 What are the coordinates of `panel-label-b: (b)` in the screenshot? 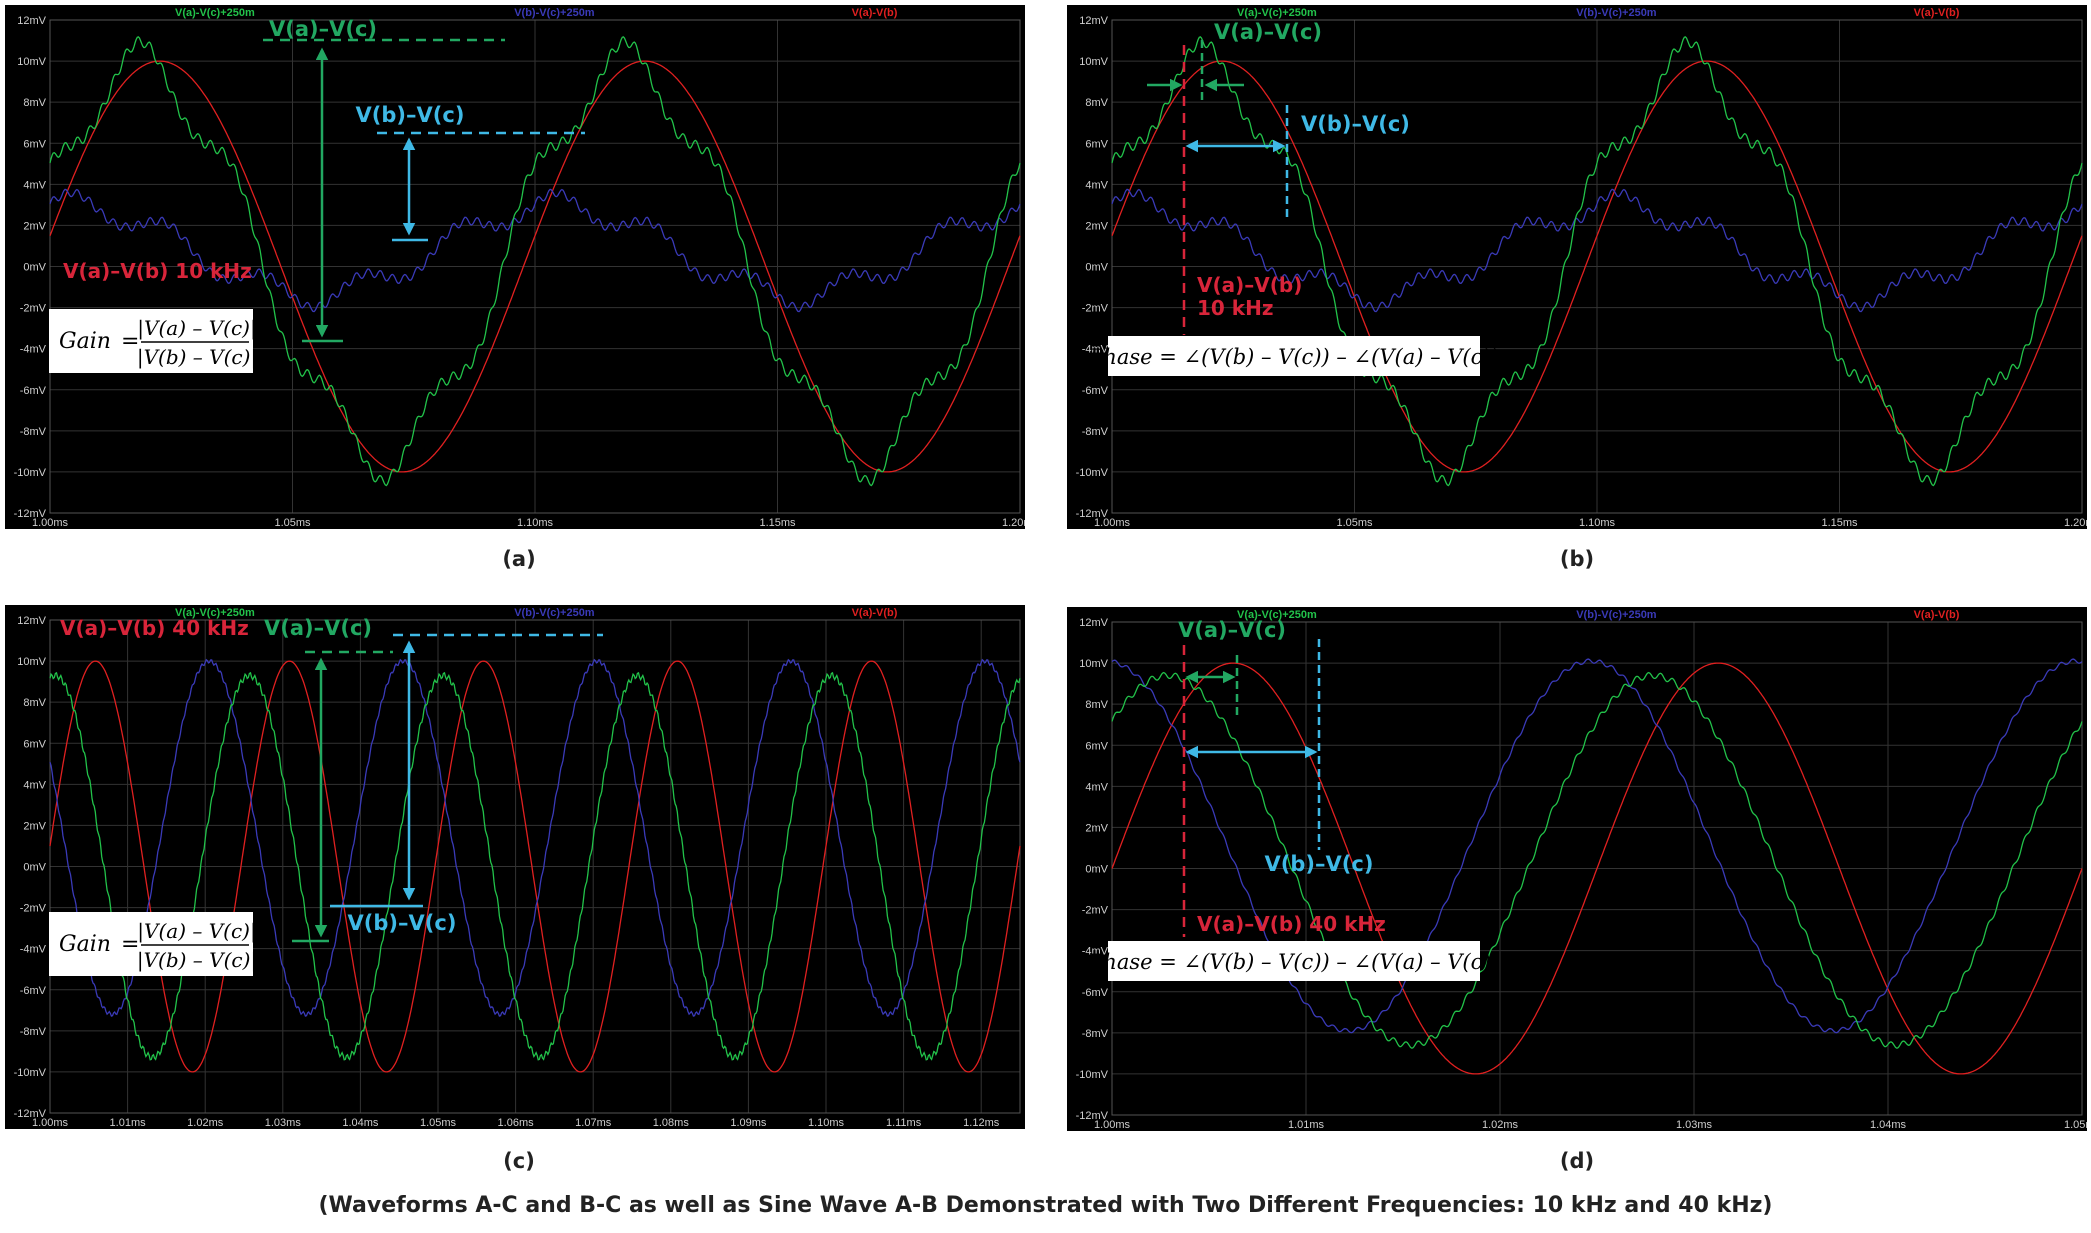 It's located at (1577, 559).